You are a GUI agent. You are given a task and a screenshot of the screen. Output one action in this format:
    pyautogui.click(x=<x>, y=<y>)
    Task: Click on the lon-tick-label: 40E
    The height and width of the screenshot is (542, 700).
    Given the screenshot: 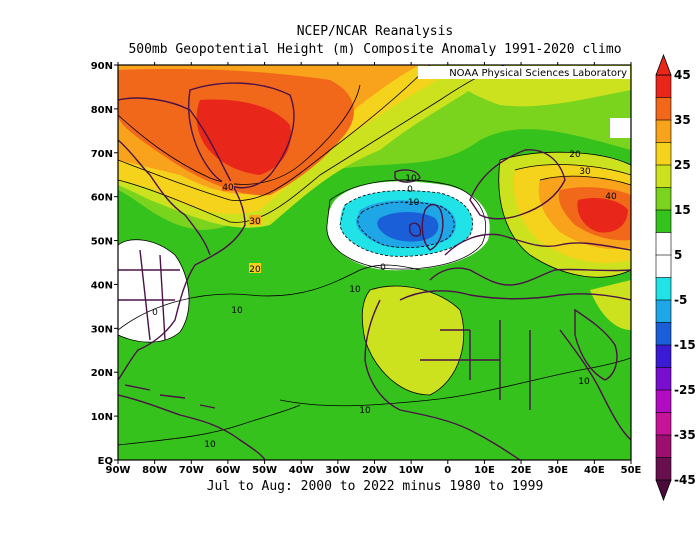 What is the action you would take?
    pyautogui.click(x=594, y=470)
    